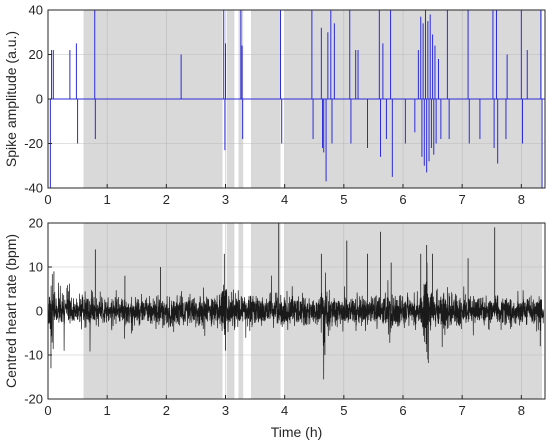  Describe the element at coordinates (36, 10) in the screenshot. I see `y-tick-label-40: 40` at that location.